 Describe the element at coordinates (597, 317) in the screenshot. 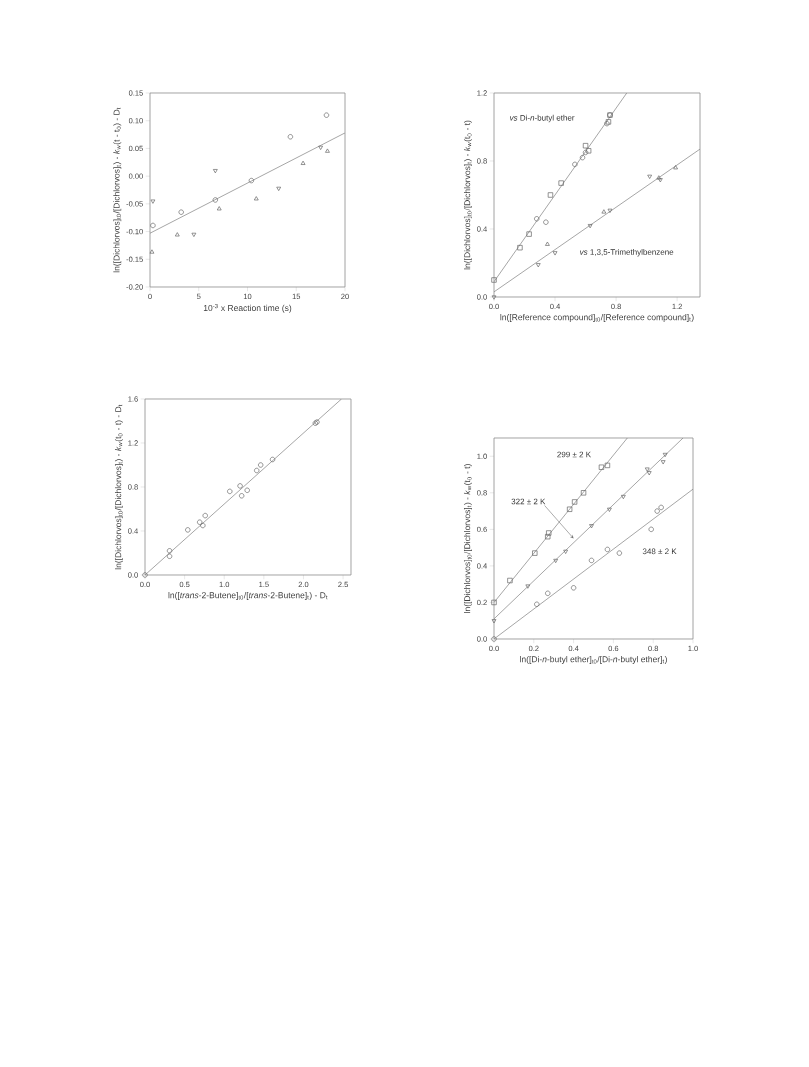

I see `x-axis-title: ln([Reference compound]$_{t0}$/[Reference compound]$_{t}$)` at that location.